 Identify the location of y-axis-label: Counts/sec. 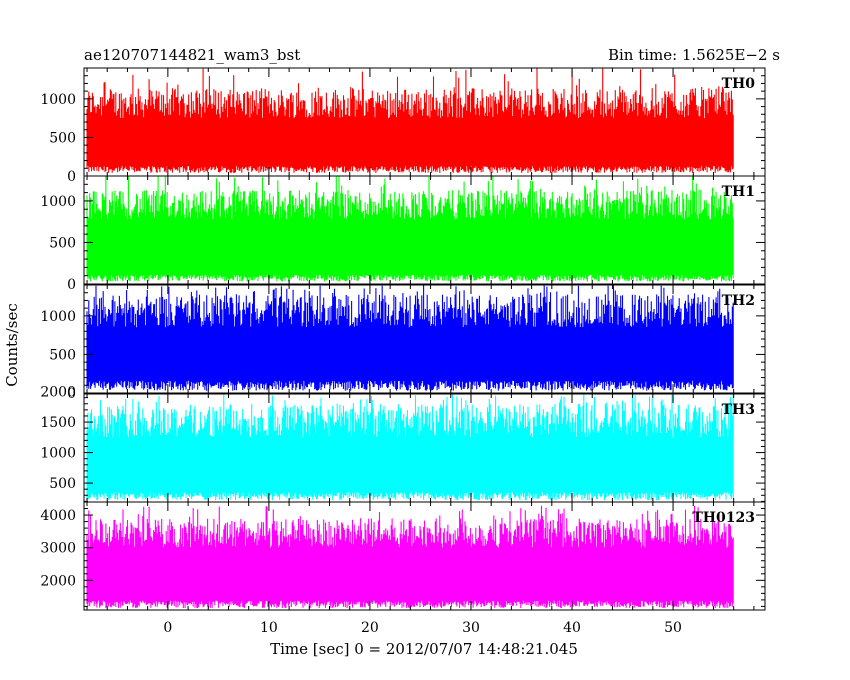
(12, 345).